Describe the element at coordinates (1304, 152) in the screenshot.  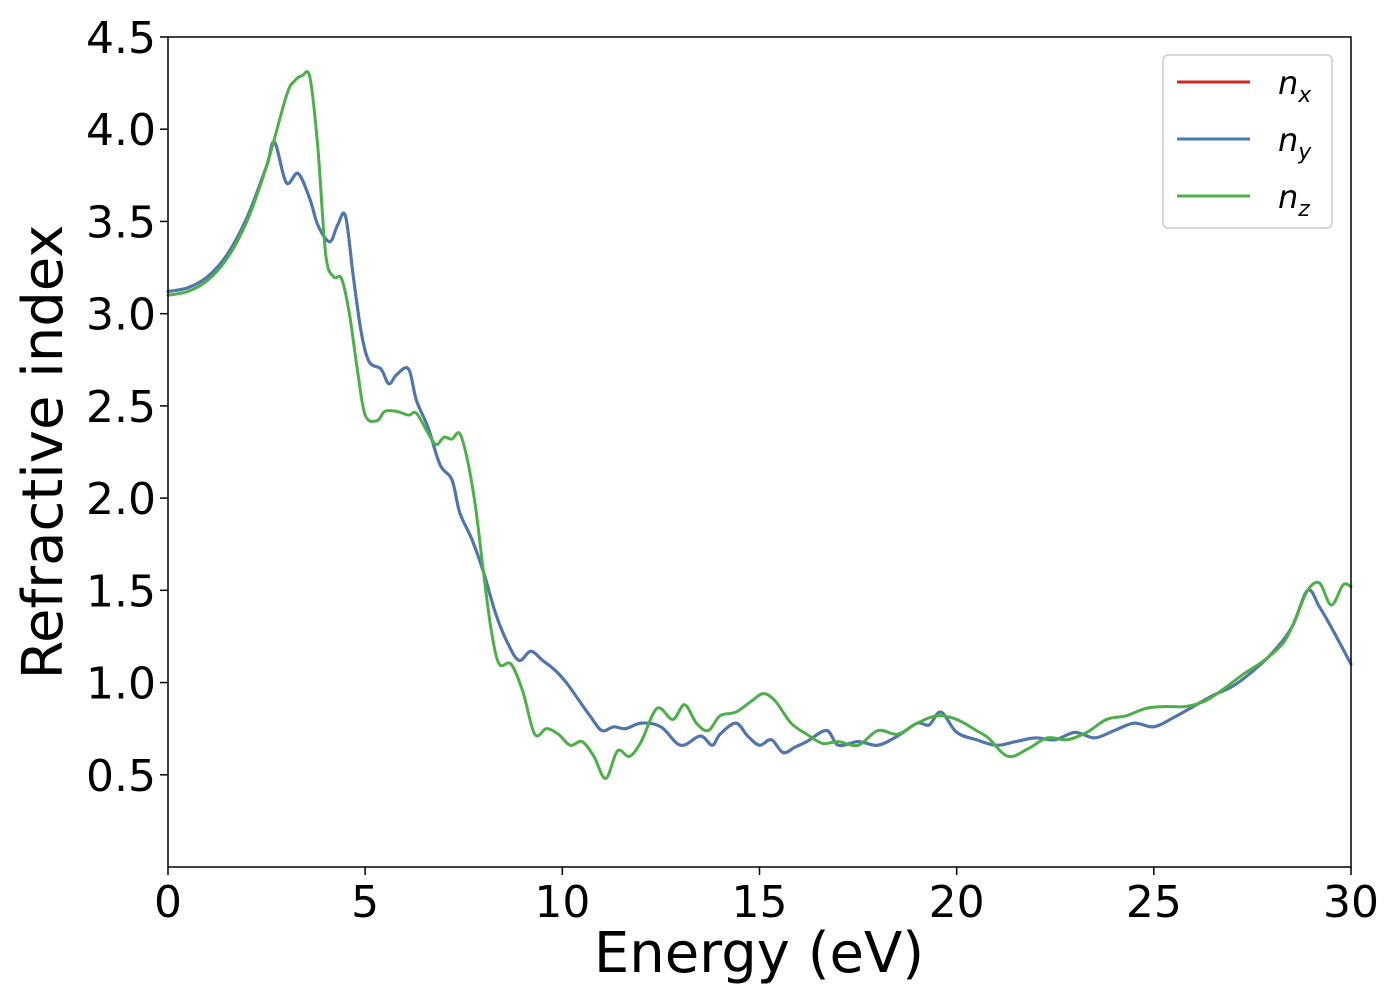
I see `legend-label-subscript: y` at that location.